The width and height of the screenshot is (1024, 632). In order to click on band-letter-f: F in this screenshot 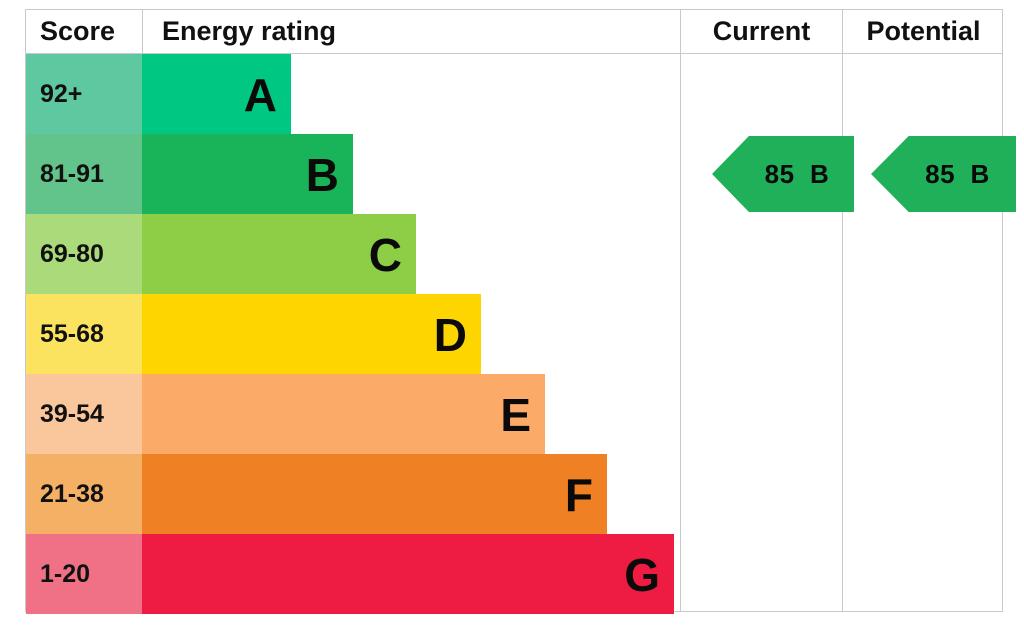, I will do `click(578, 495)`.